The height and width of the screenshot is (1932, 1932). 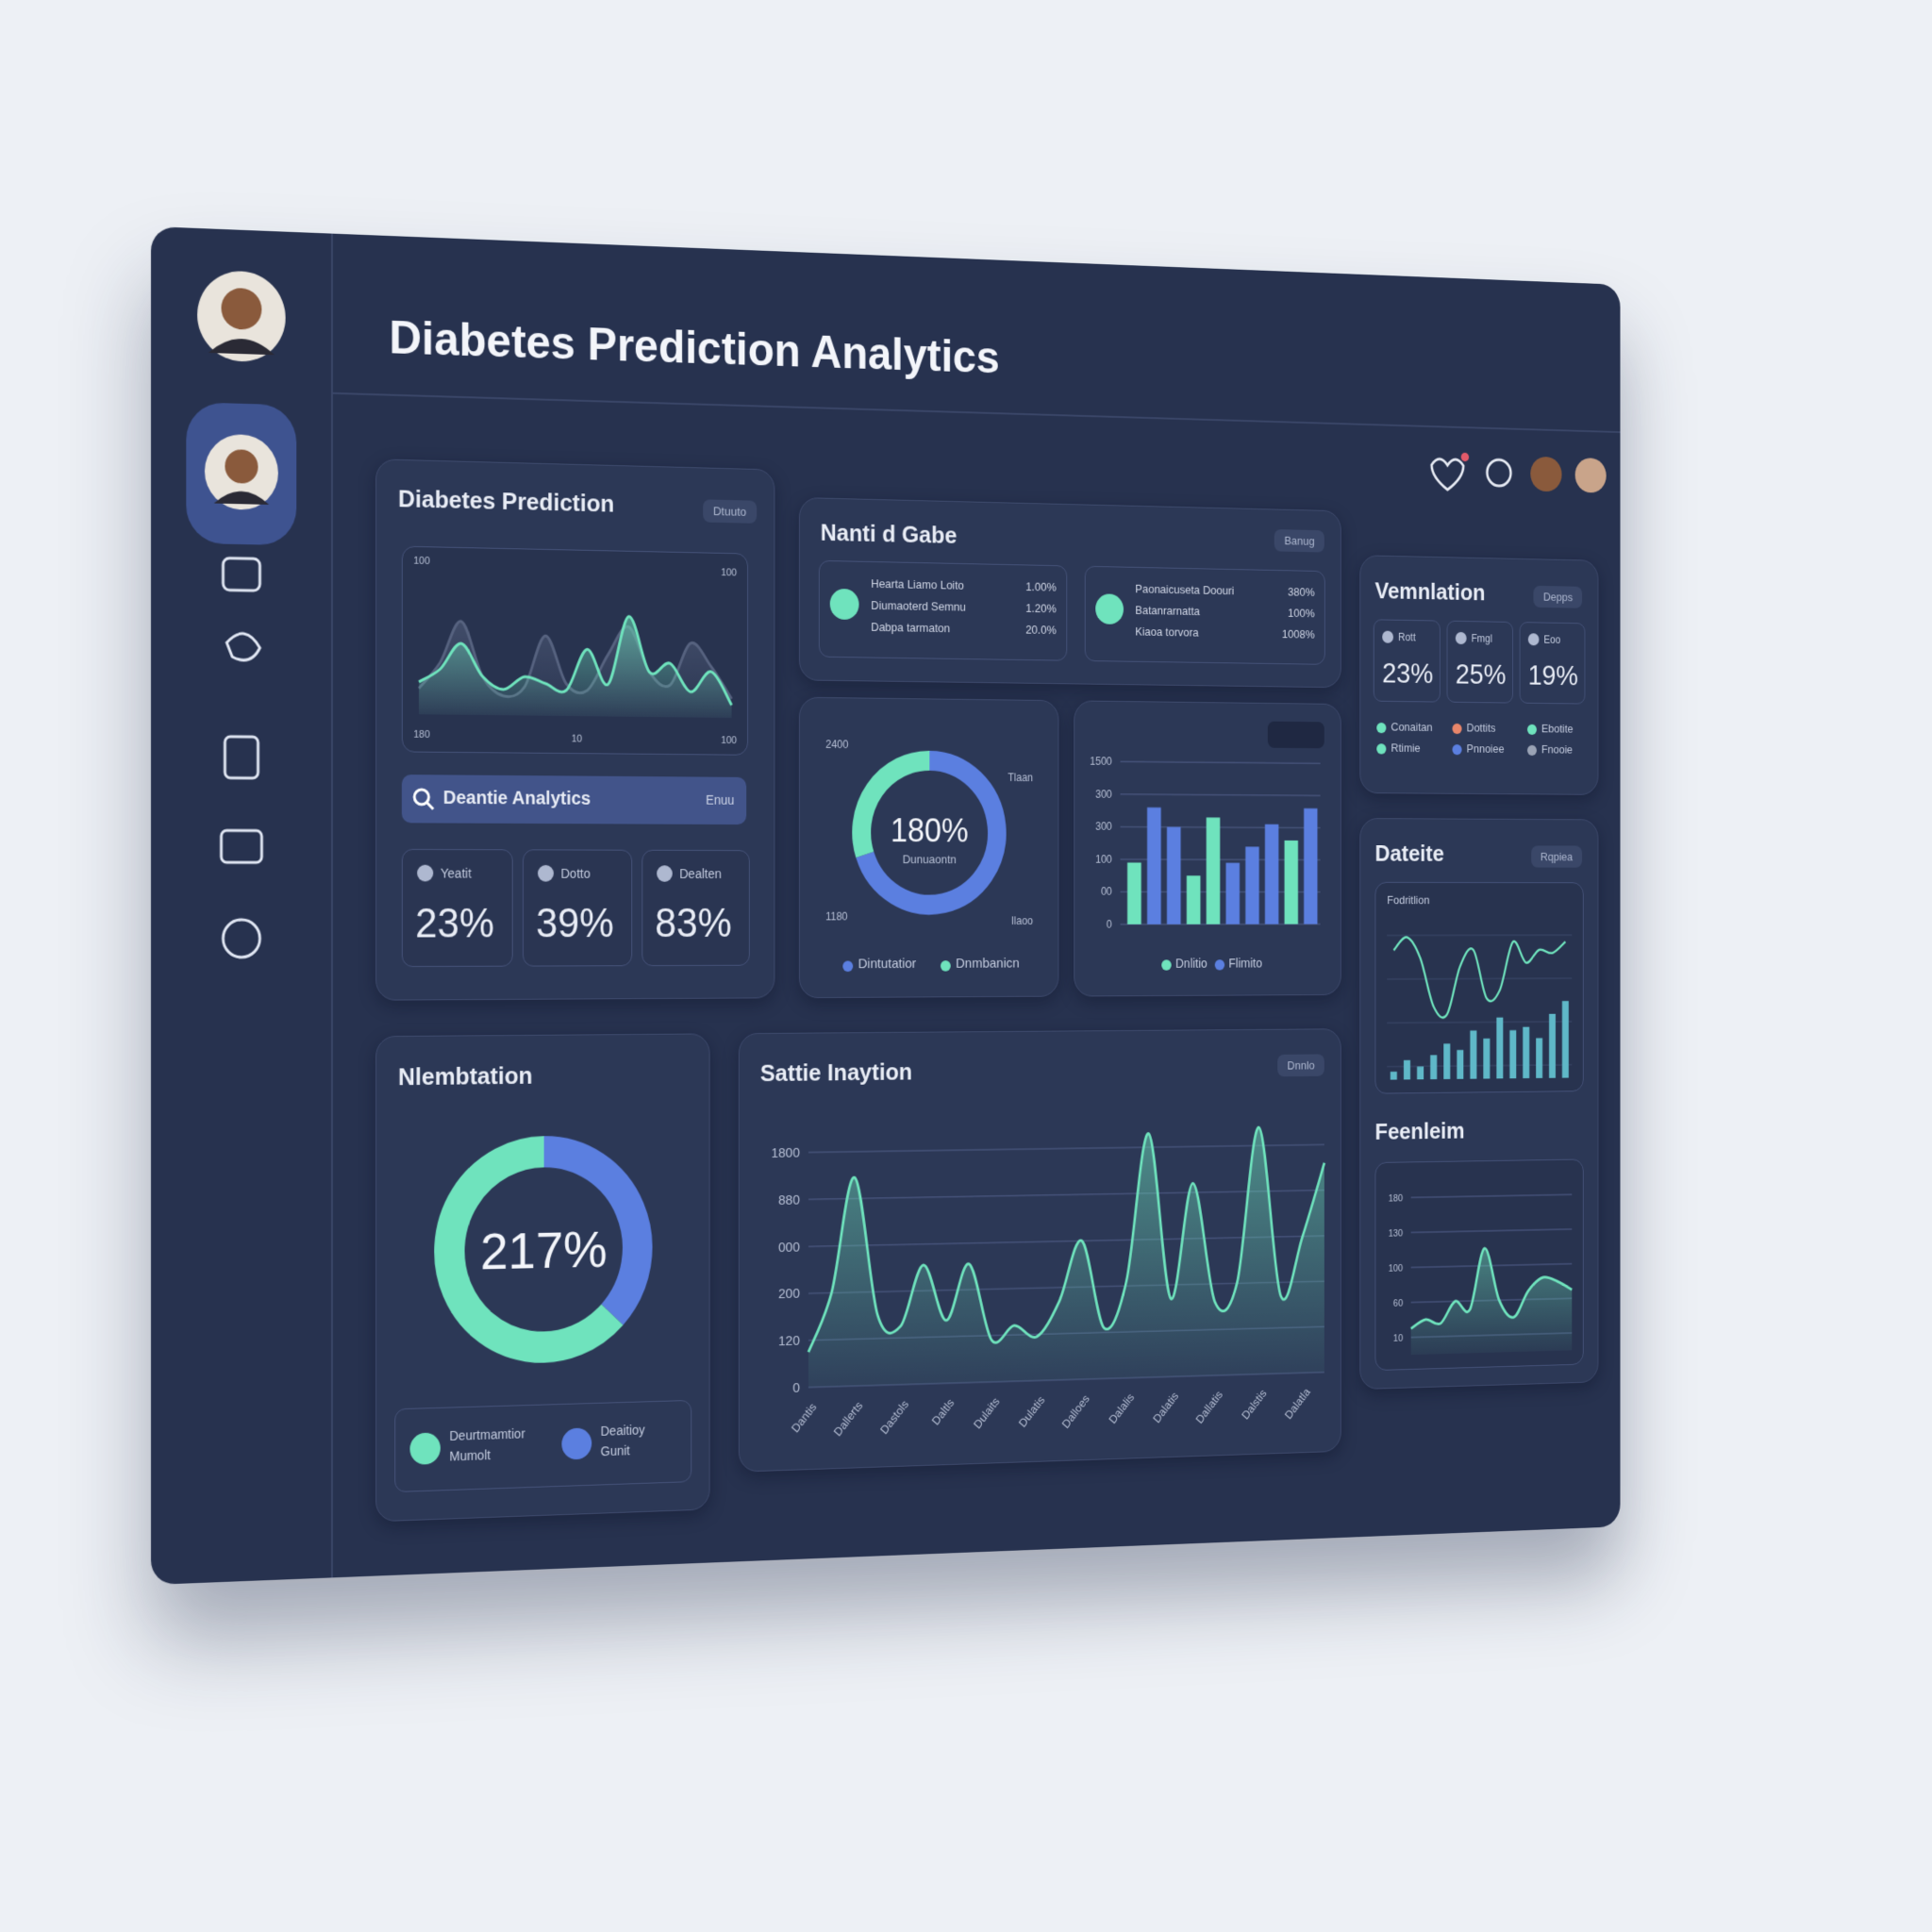 What do you see at coordinates (575, 873) in the screenshot?
I see `stat-label: Dotto` at bounding box center [575, 873].